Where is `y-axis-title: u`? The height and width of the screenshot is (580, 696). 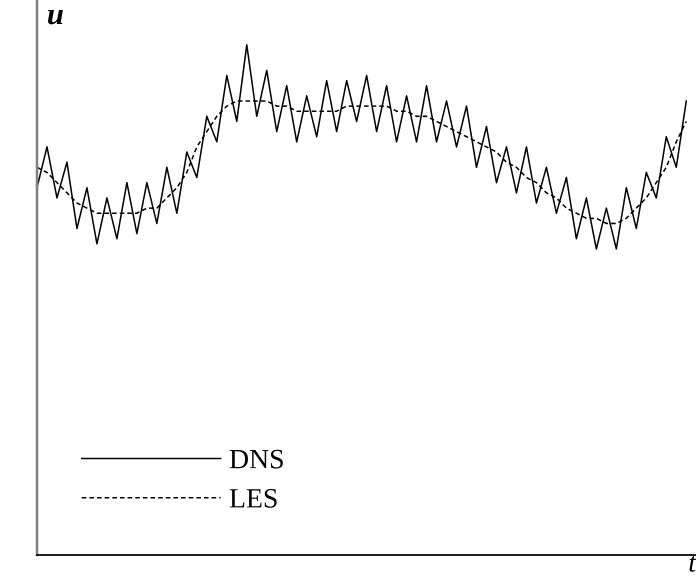 y-axis-title: u is located at coordinates (55, 17).